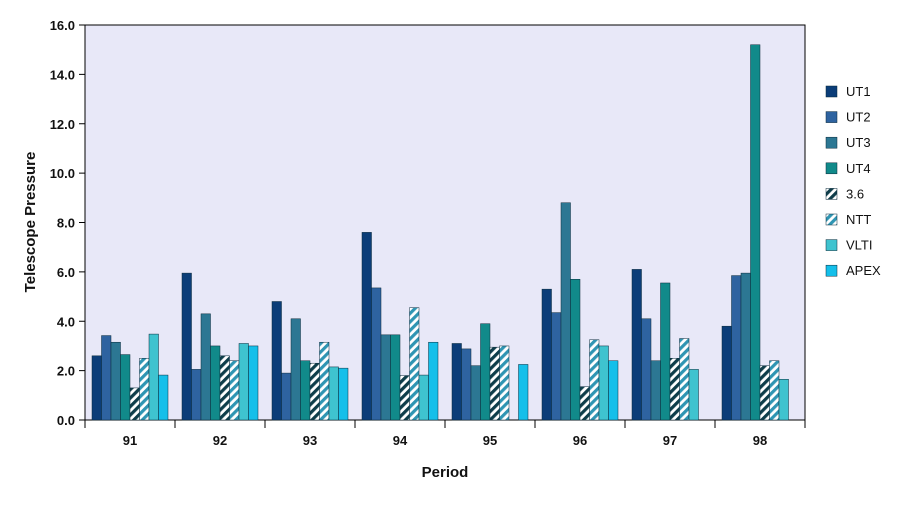 Image resolution: width=900 pixels, height=505 pixels. What do you see at coordinates (62, 173) in the screenshot?
I see `y-tick-label: 10.0` at bounding box center [62, 173].